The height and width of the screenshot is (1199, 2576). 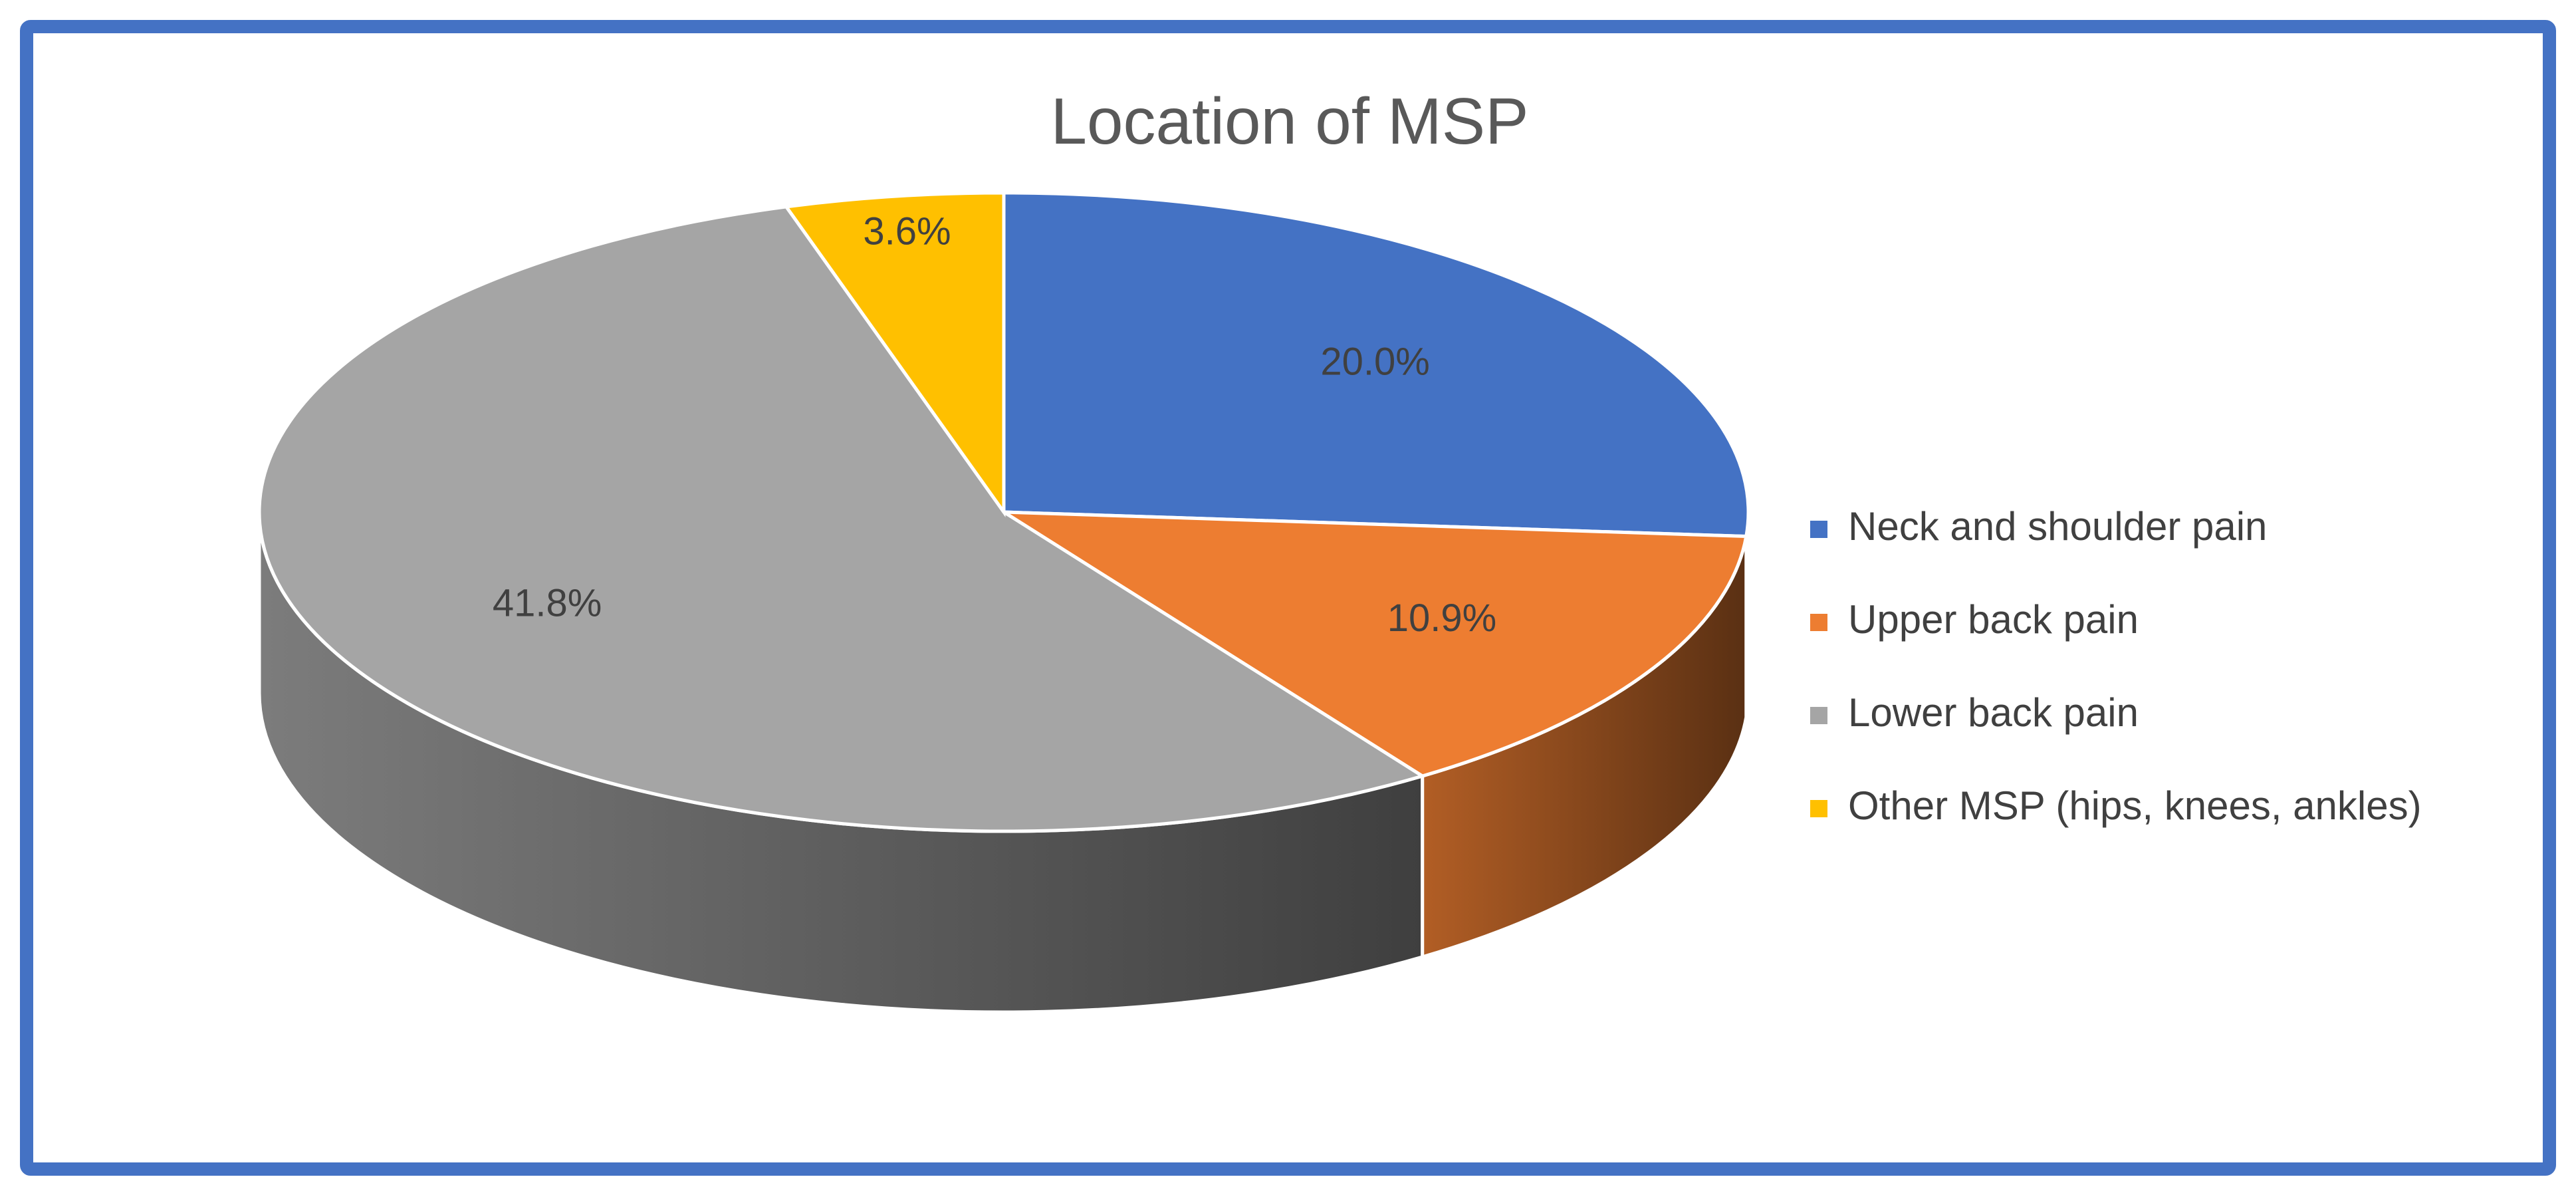 What do you see at coordinates (2135, 805) in the screenshot?
I see `legend-label: Other MSP (hips, knees, ankles)` at bounding box center [2135, 805].